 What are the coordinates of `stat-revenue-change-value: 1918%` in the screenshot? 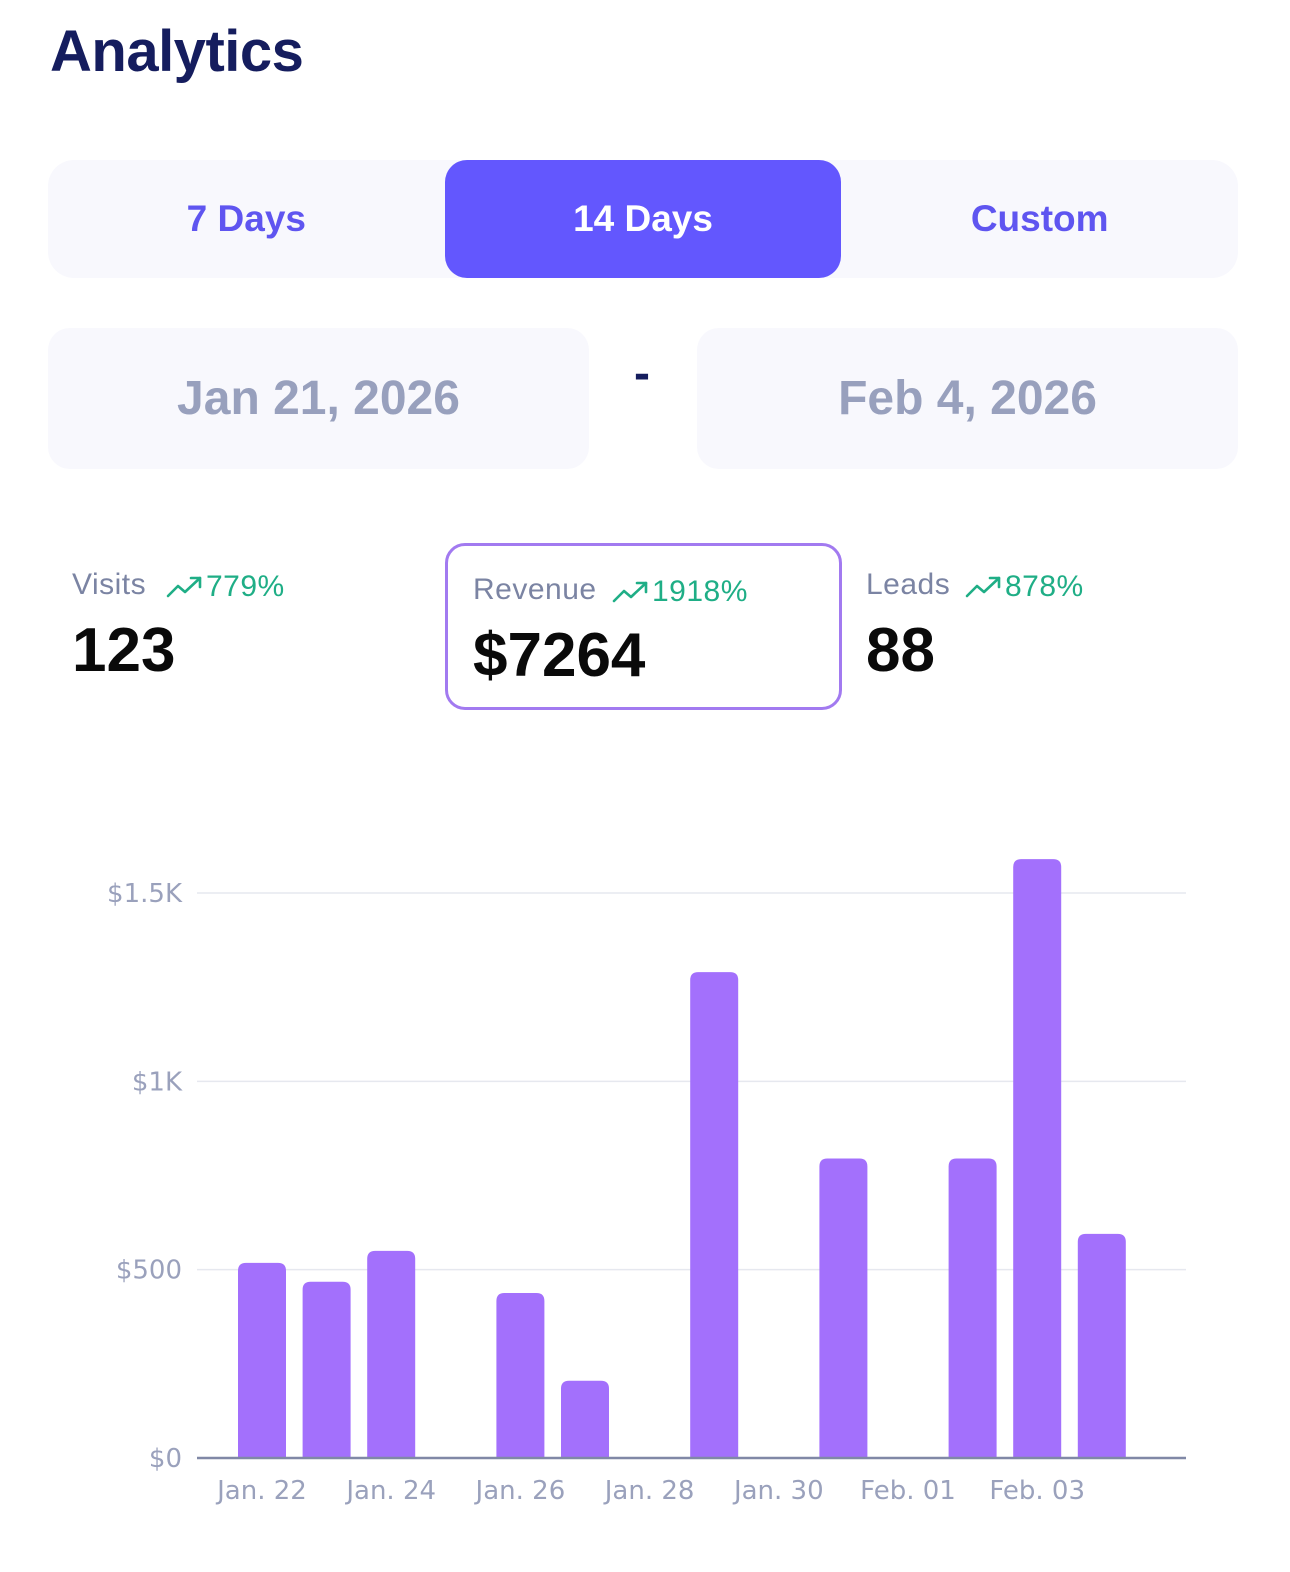 It's located at (700, 591).